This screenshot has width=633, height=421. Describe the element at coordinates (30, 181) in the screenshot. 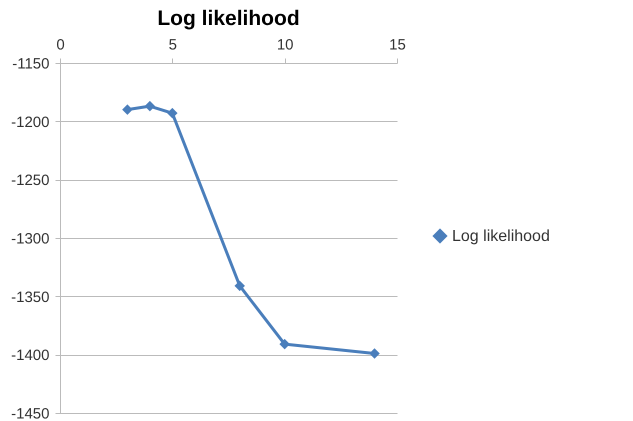

I see `y-tick-label: -1250` at that location.